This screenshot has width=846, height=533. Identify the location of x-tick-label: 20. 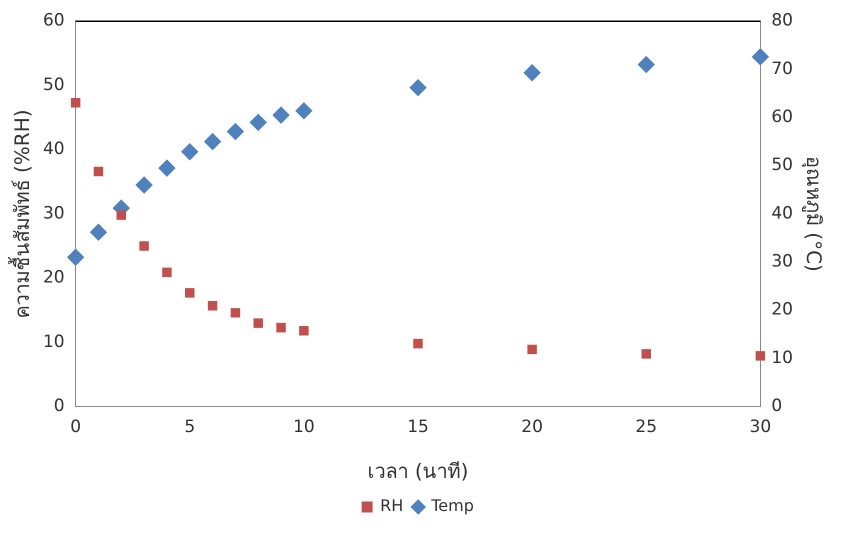
(532, 427).